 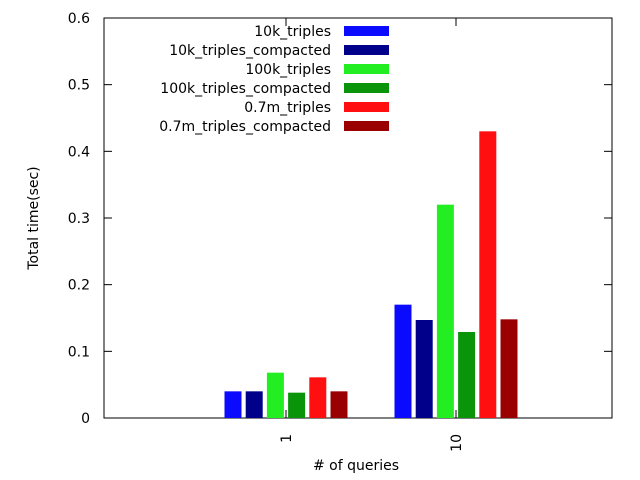 I want to click on y-tick-label: 0.5, so click(x=79, y=86).